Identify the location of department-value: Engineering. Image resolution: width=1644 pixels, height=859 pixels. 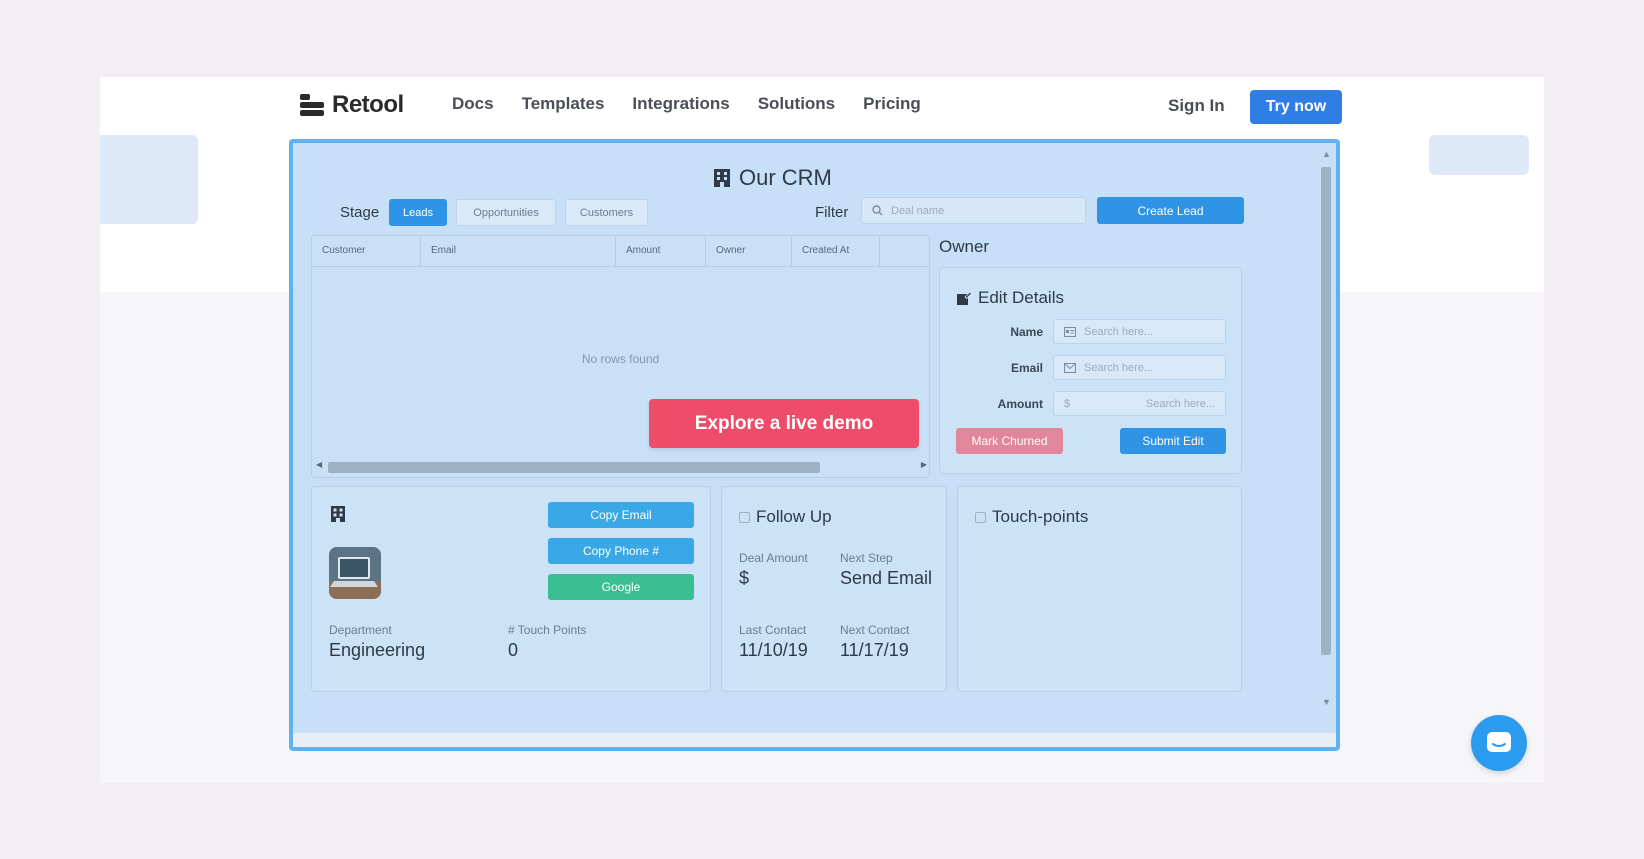
(377, 650).